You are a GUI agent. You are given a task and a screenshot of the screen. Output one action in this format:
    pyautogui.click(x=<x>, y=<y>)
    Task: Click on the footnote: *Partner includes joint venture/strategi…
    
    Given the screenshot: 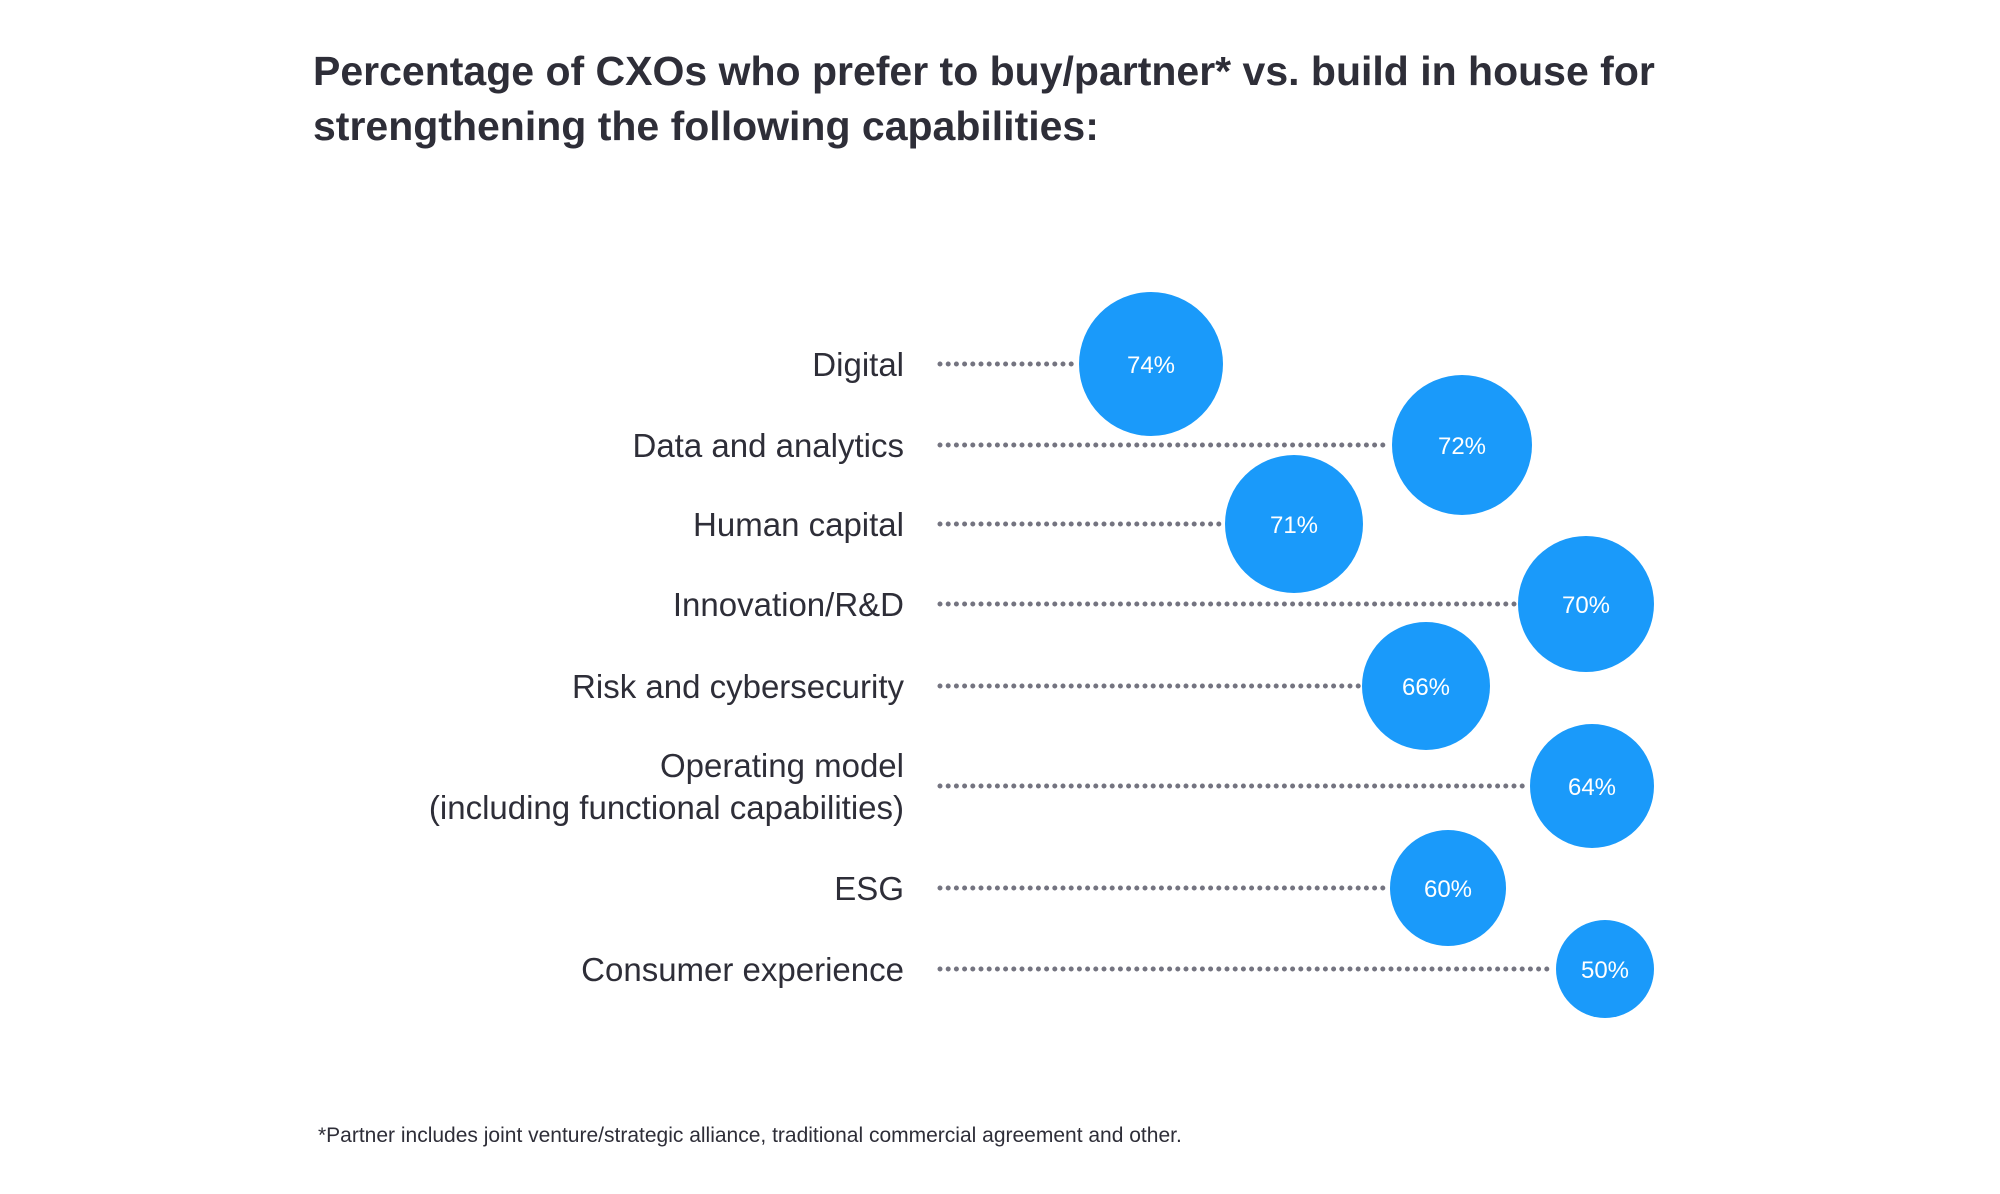 What is the action you would take?
    pyautogui.click(x=750, y=1135)
    